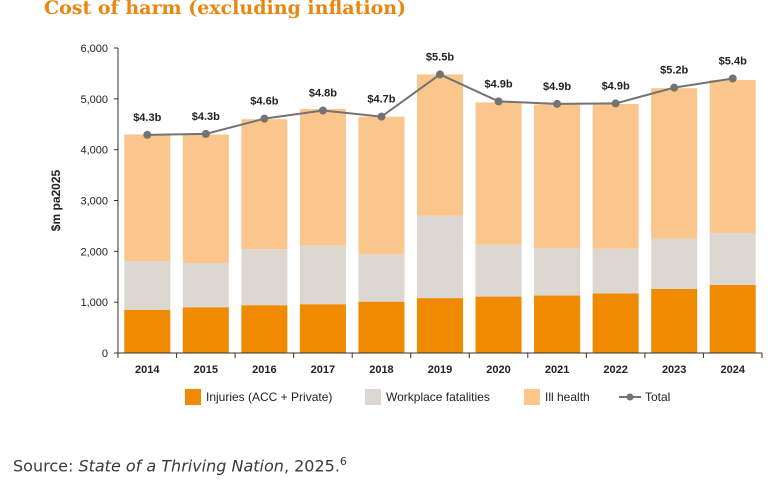  Describe the element at coordinates (323, 370) in the screenshot. I see `x-tick-label: 2017` at that location.